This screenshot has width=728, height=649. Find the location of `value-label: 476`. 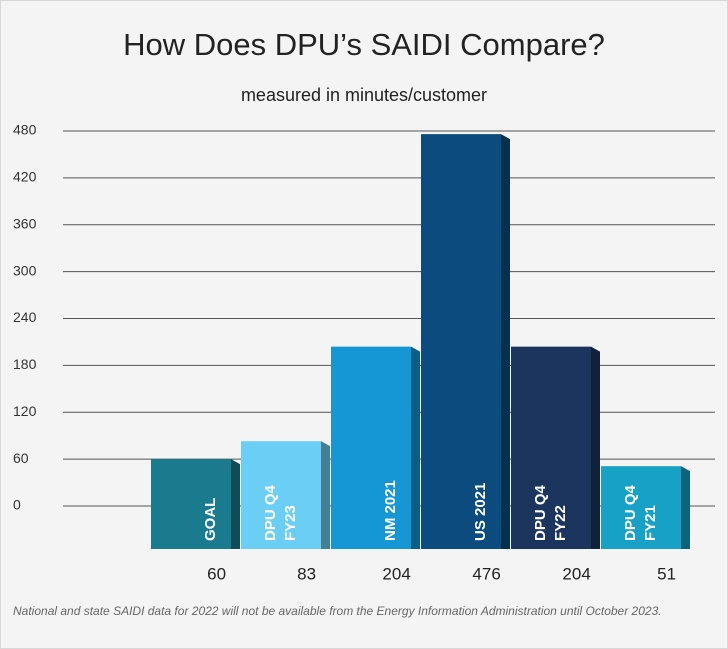

value-label: 476 is located at coordinates (486, 573).